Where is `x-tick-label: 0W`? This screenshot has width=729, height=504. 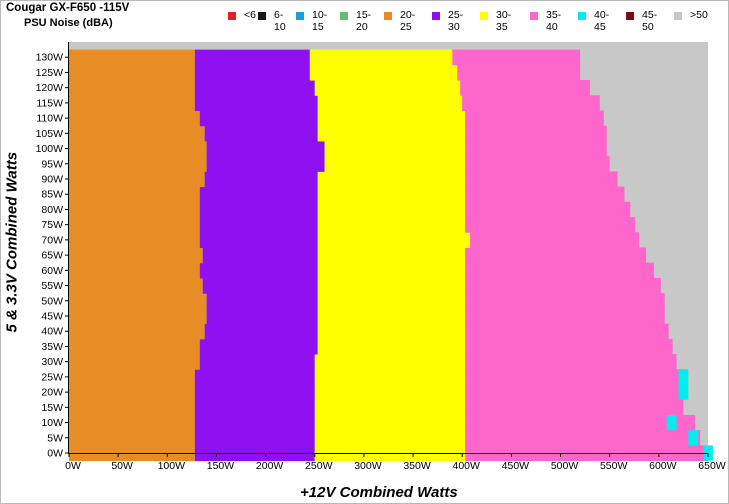
x-tick-label: 0W is located at coordinates (73, 466).